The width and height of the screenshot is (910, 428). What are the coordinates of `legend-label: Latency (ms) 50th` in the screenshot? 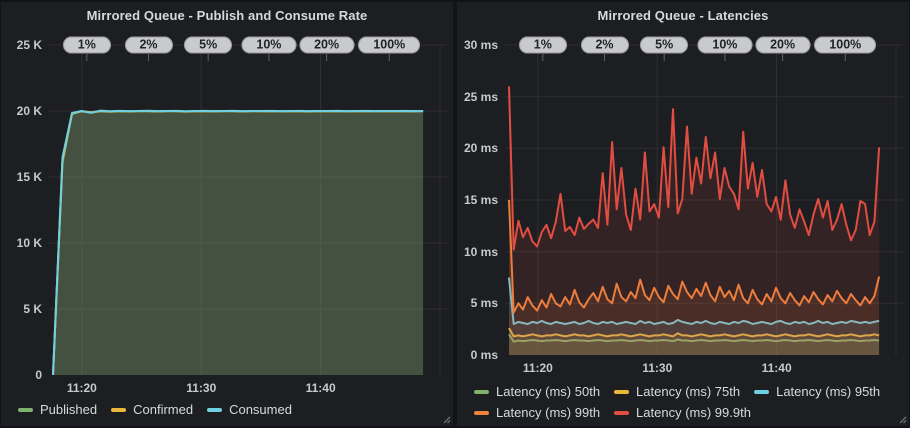 It's located at (548, 391).